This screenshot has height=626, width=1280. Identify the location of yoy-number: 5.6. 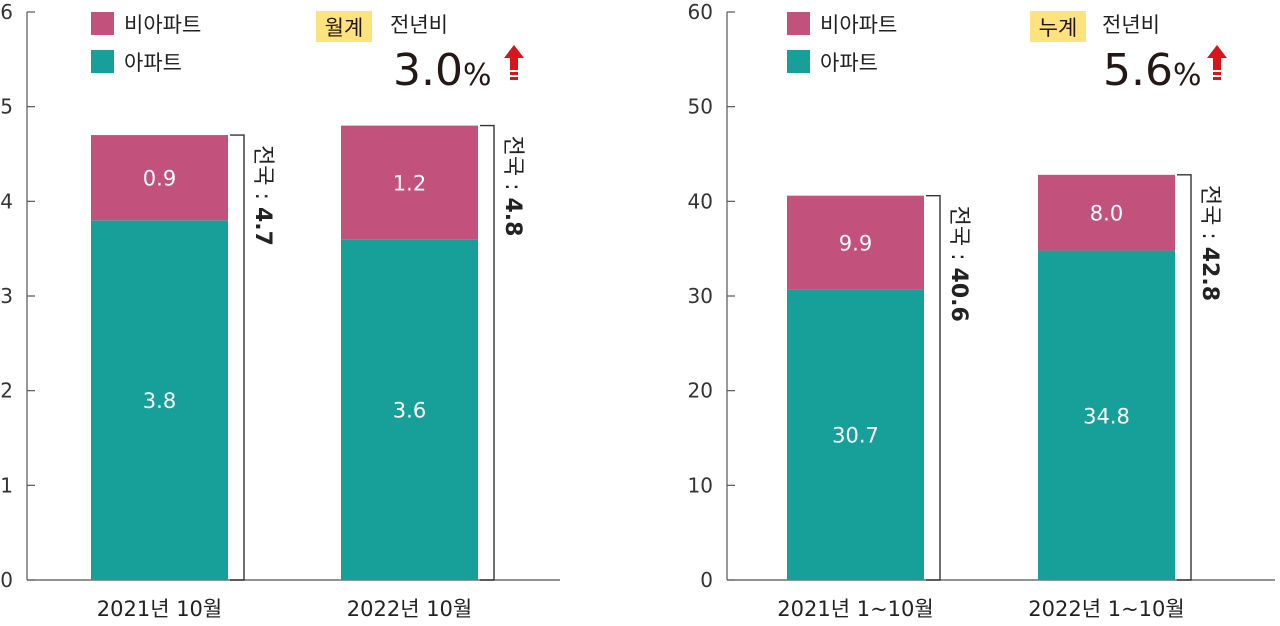
(1138, 70).